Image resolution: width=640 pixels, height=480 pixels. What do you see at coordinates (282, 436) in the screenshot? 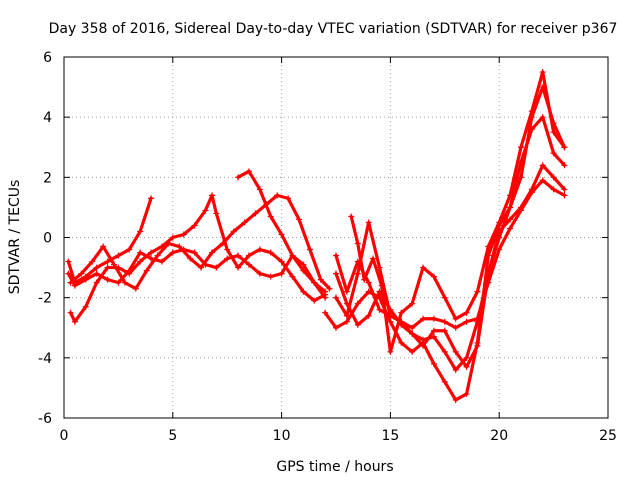
I see `x-tick-label: 10` at bounding box center [282, 436].